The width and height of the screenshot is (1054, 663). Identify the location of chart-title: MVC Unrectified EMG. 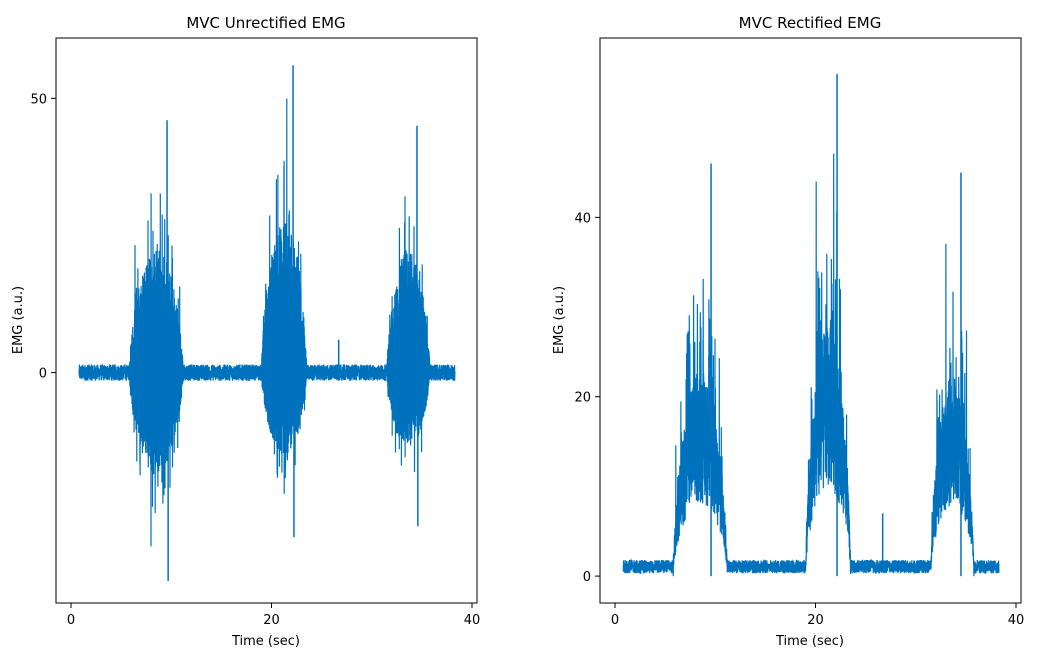
(265, 23).